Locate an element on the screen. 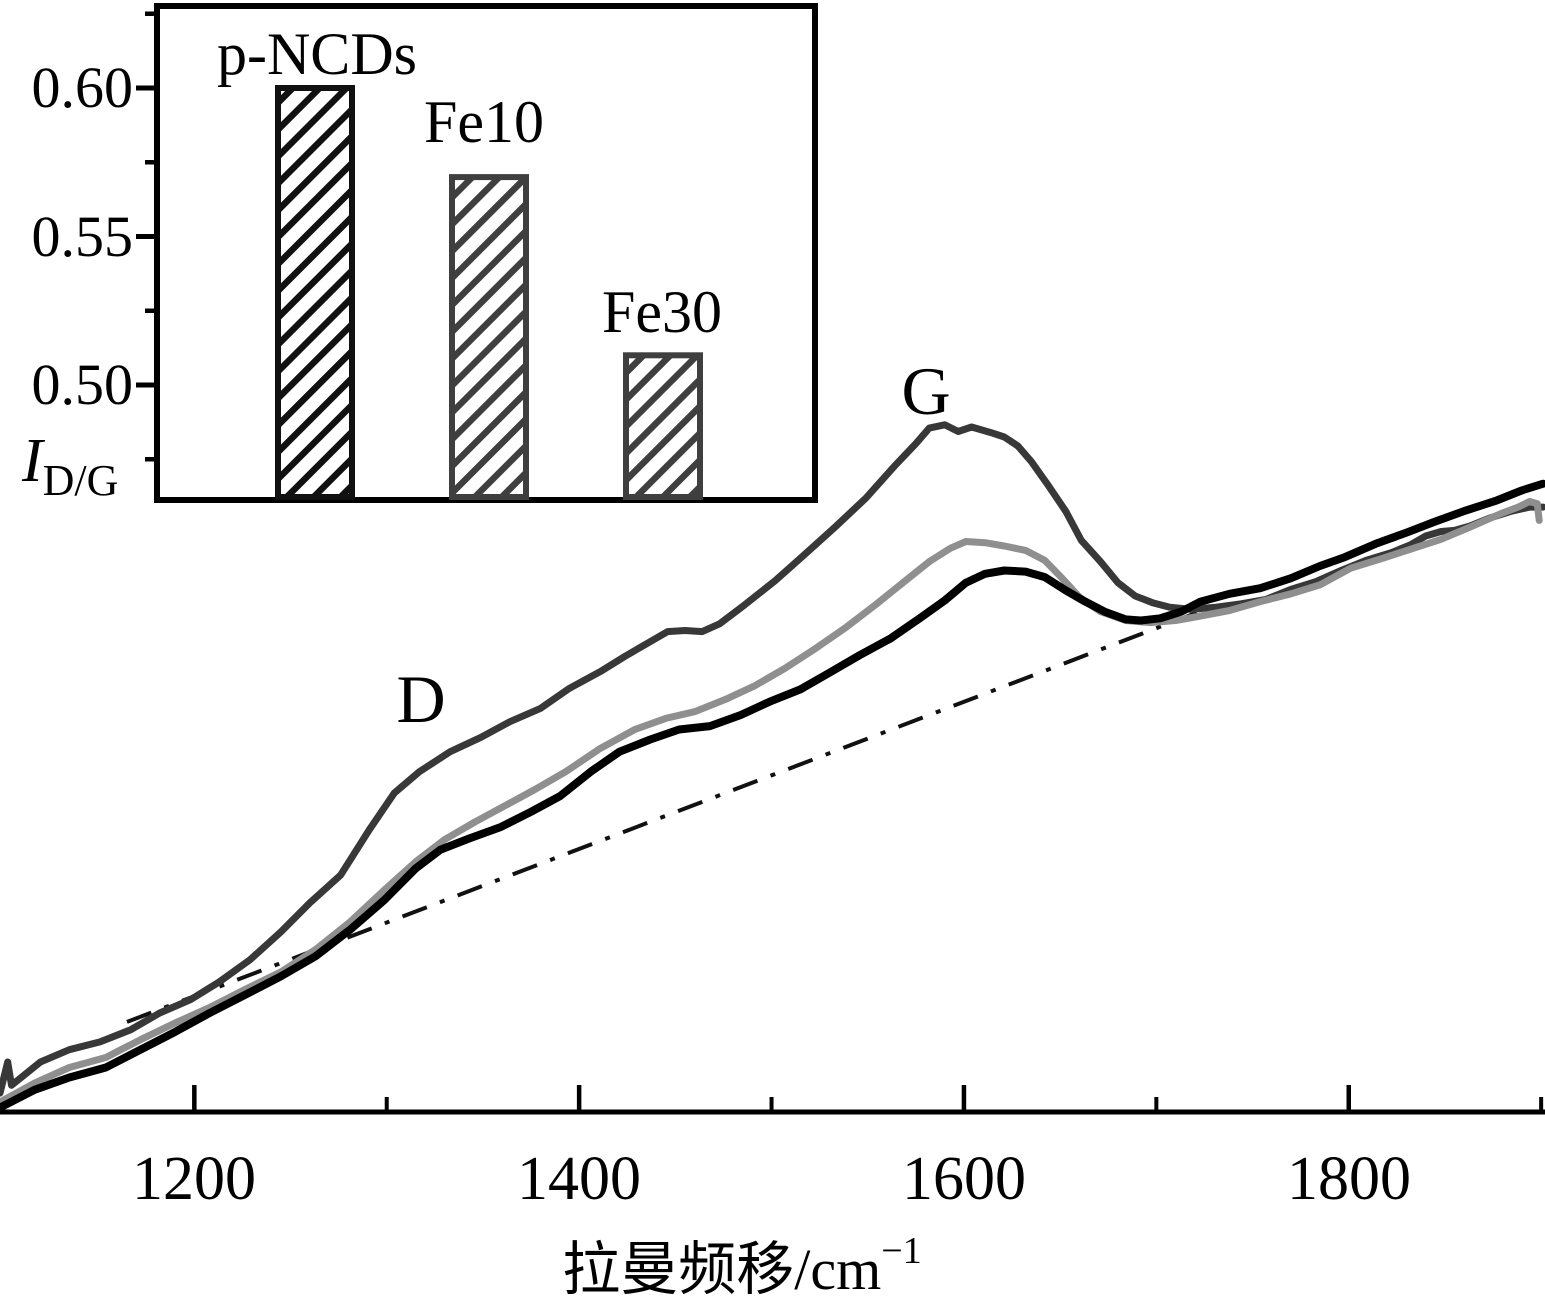  inset-bar-label-fe10: Fe10 is located at coordinates (484, 122).